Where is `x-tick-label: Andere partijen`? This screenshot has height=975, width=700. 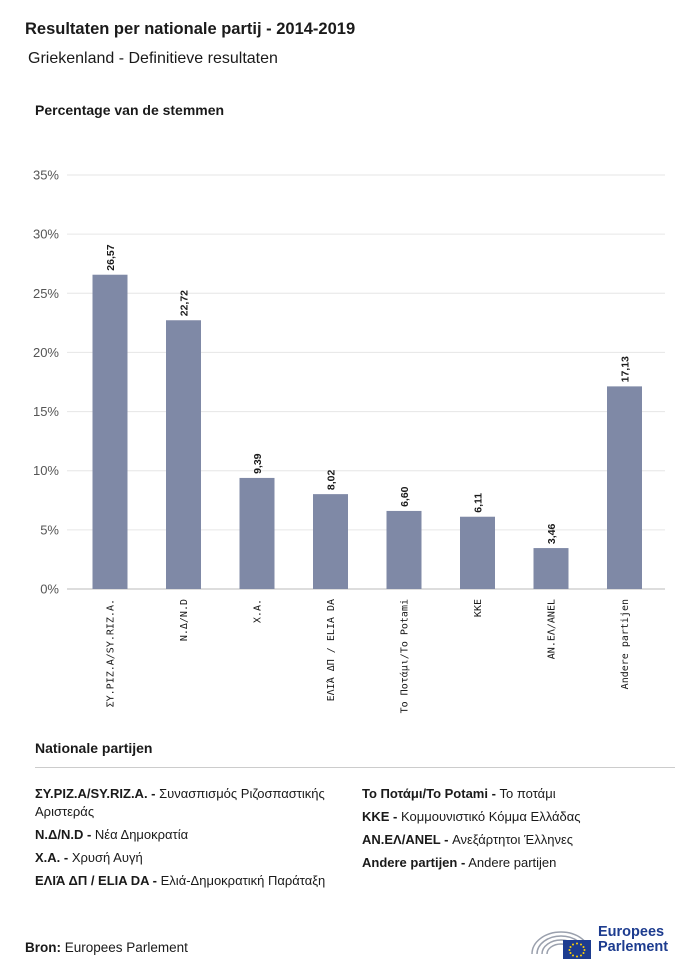
x-tick-label: Andere partijen is located at coordinates (625, 644).